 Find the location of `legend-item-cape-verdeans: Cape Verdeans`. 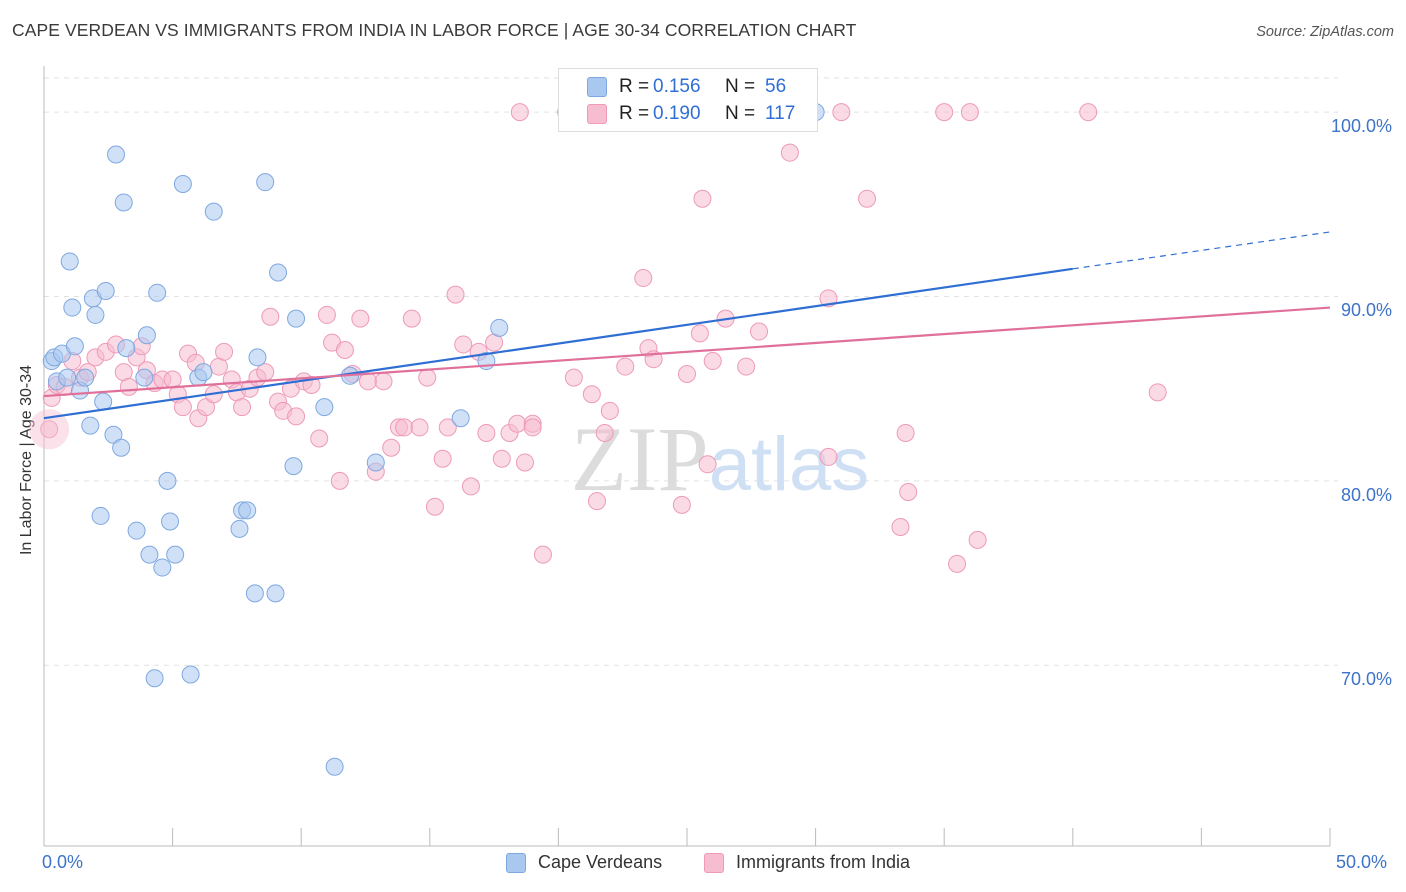

legend-item-cape-verdeans: Cape Verdeans is located at coordinates (584, 862).